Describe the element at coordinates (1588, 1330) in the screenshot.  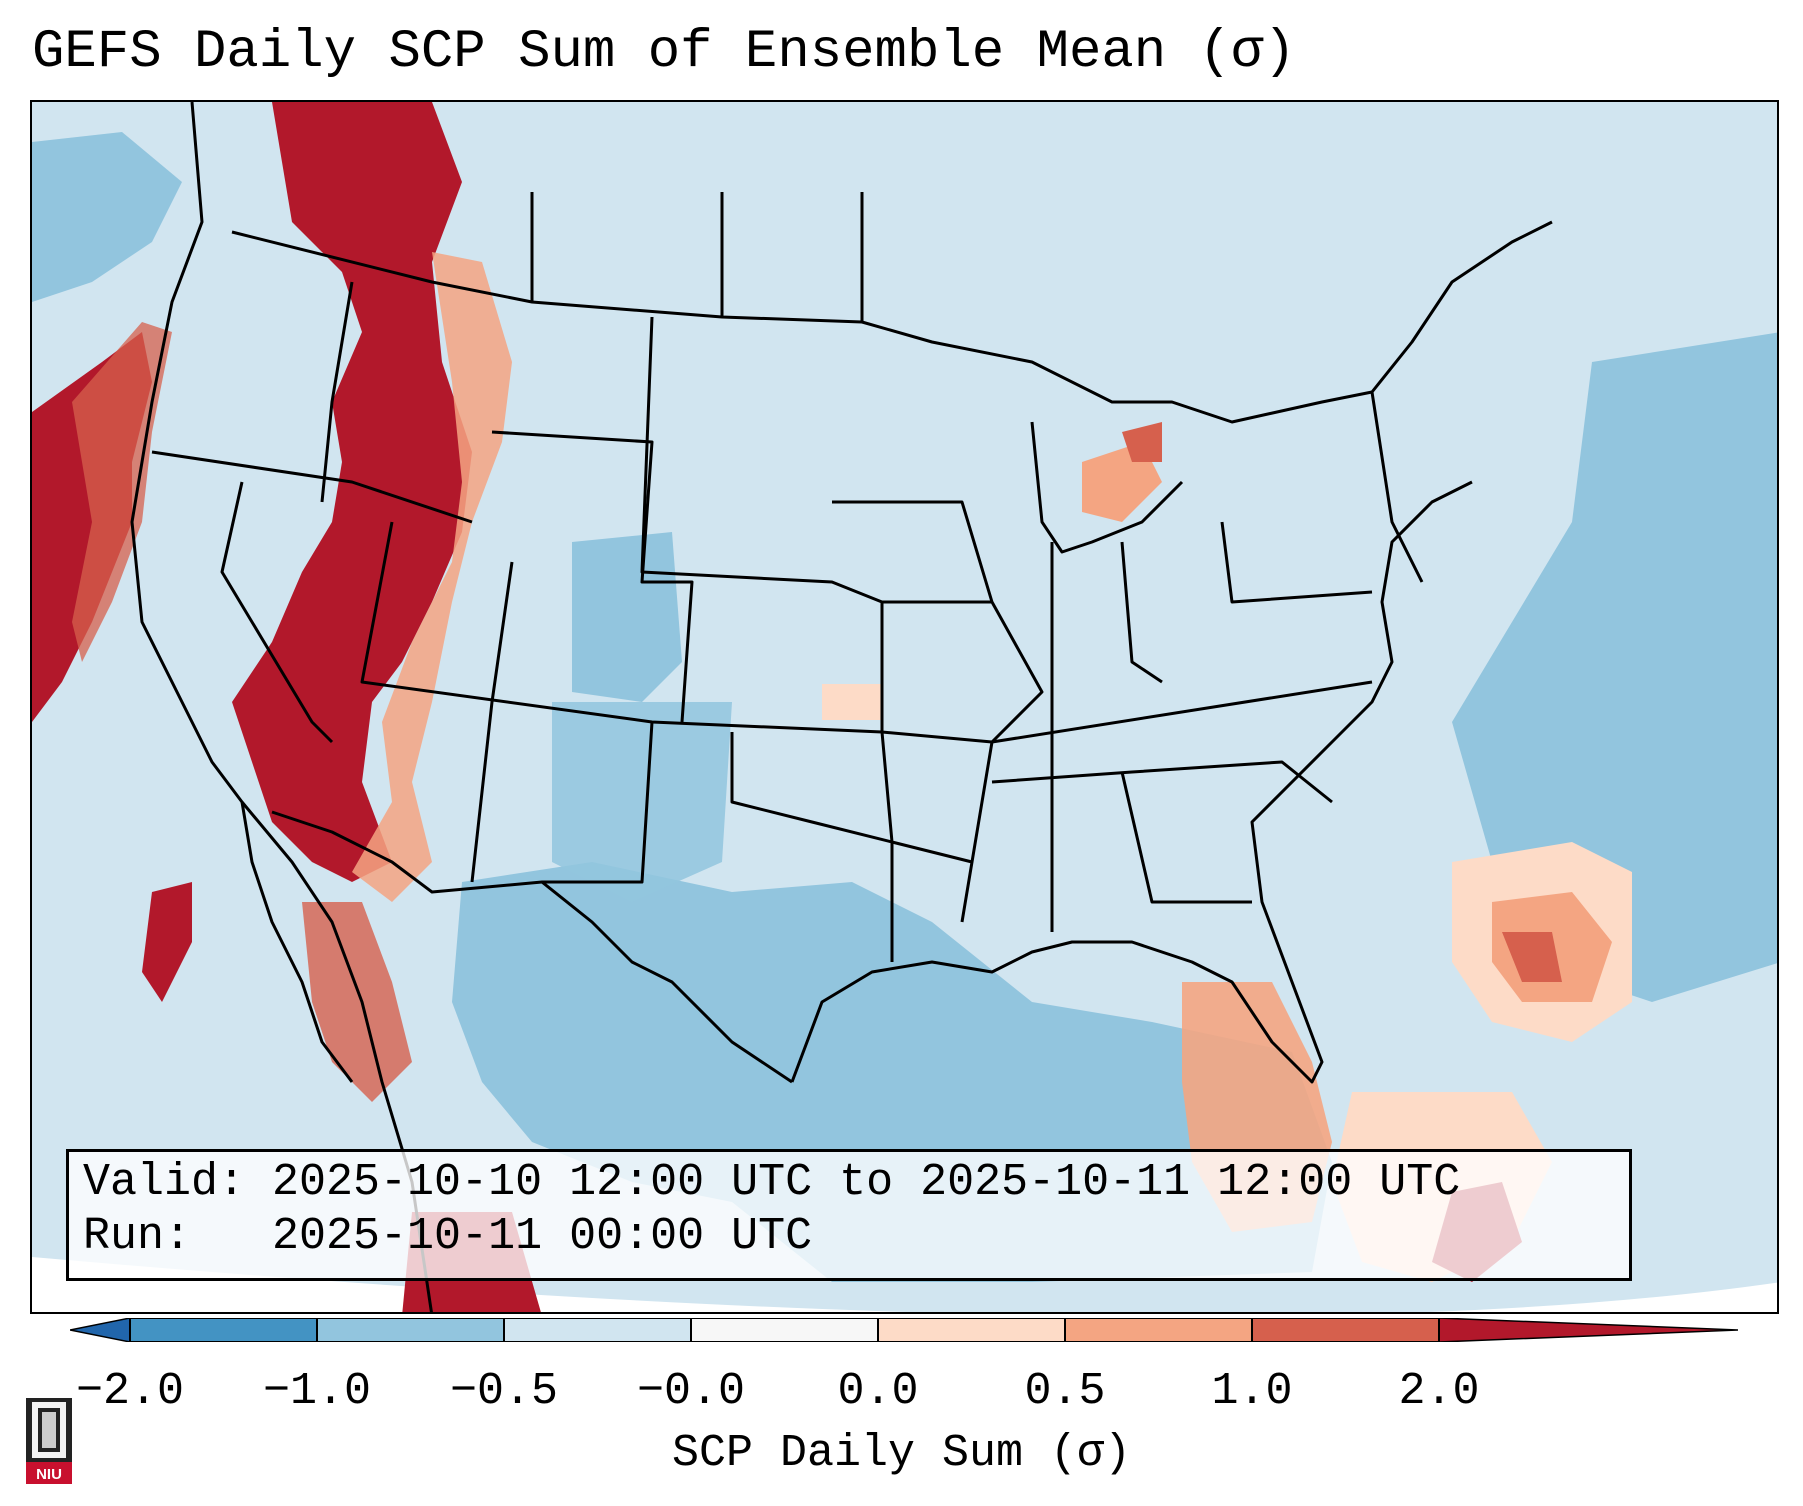
I see `colorbar-over-extension` at that location.